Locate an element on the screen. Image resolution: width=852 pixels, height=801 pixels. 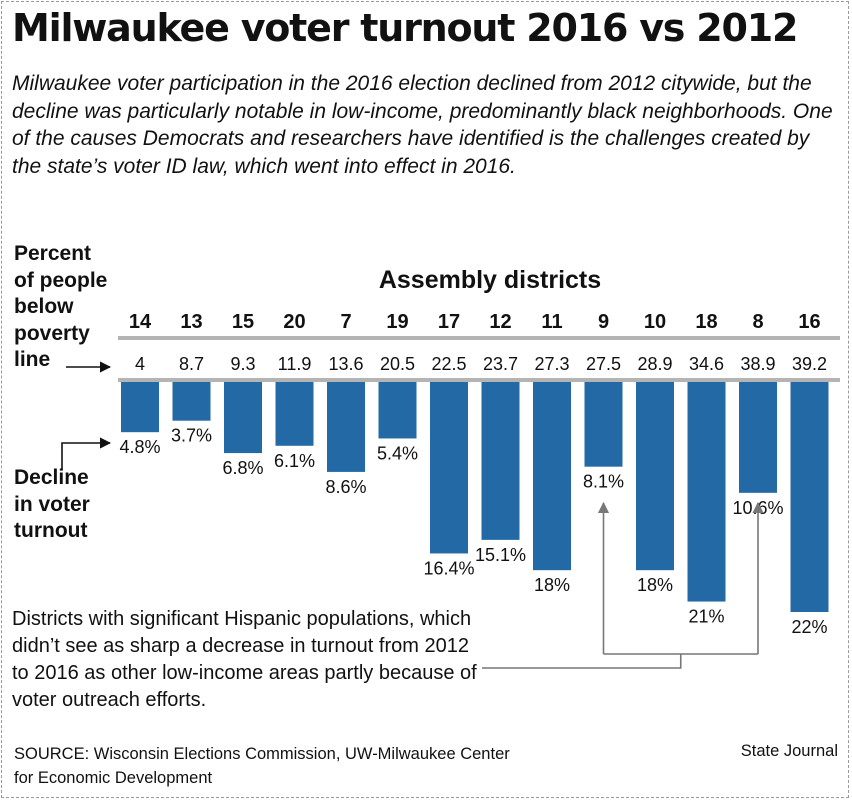
districts-heading: Assembly districts is located at coordinates (490, 280).